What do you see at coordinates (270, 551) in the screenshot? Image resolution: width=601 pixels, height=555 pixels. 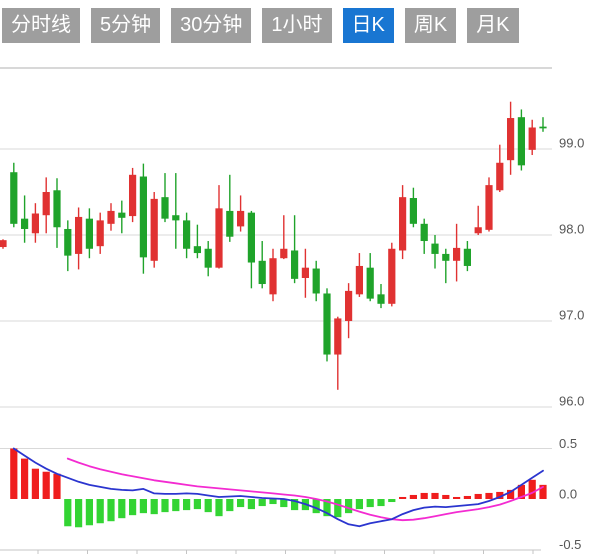 I see `time-axis` at bounding box center [270, 551].